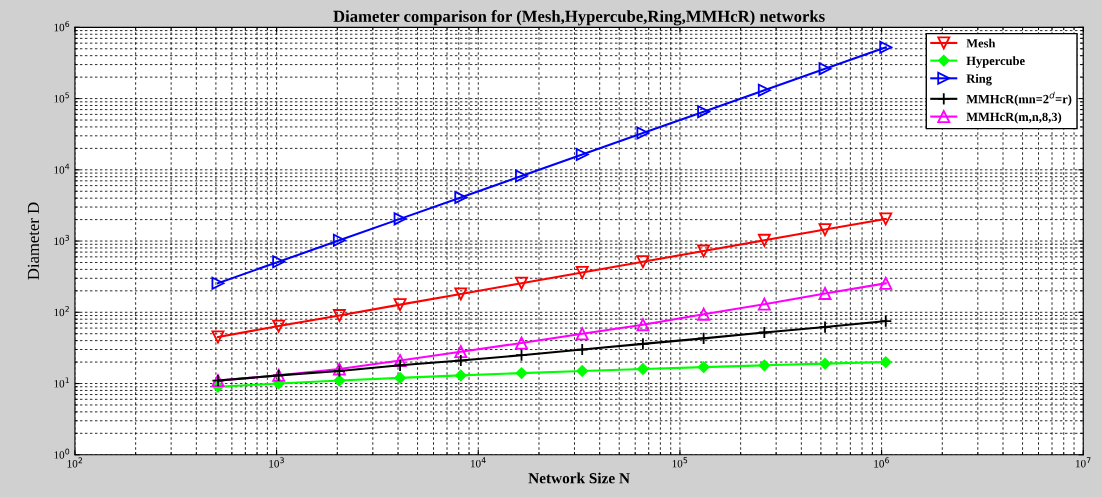 This screenshot has height=497, width=1102. What do you see at coordinates (1083, 462) in the screenshot?
I see `x-tick-label: 10$^{7}$` at bounding box center [1083, 462].